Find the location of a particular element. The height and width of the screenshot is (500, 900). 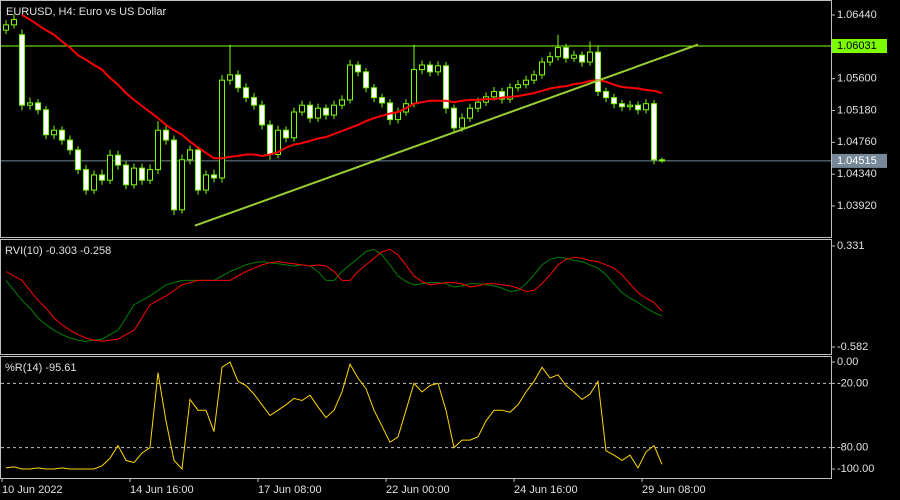

x-tick-label: 24 Jun 16:00 is located at coordinates (546, 490).